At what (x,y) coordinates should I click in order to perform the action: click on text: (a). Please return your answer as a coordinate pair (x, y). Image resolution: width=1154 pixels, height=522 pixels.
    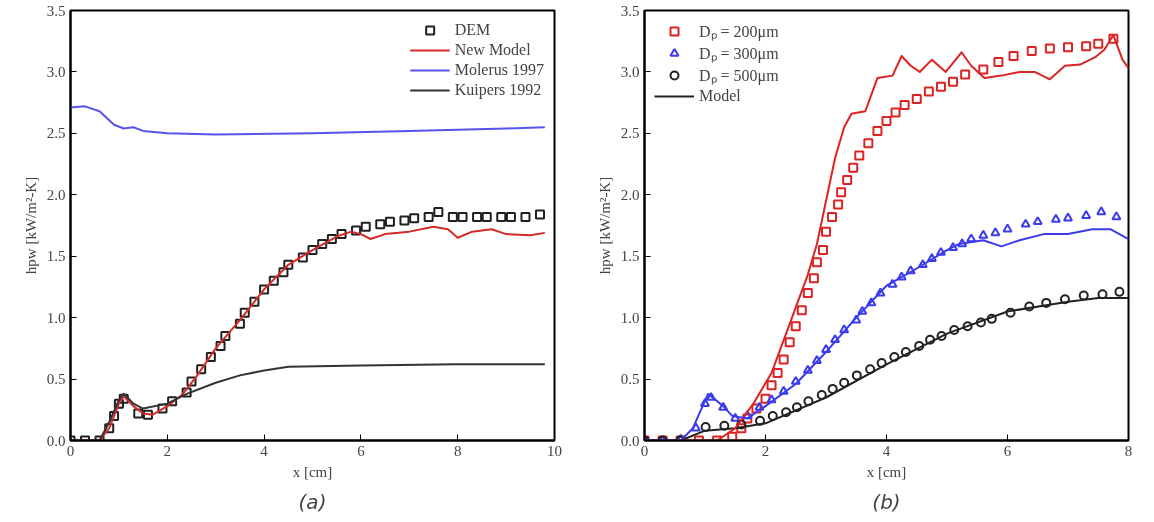
    Looking at the image, I should click on (312, 501).